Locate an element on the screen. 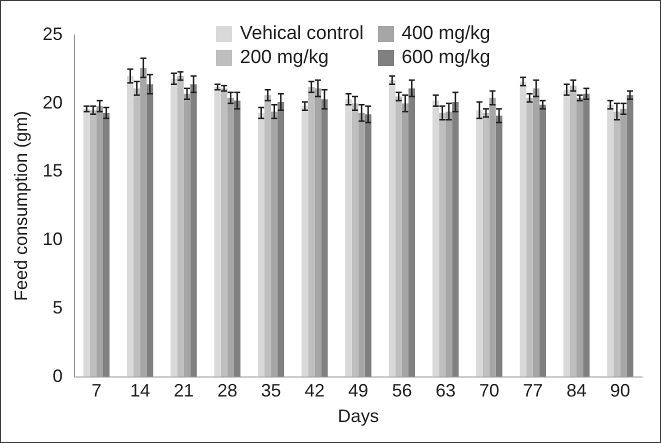 The width and height of the screenshot is (661, 443). y-tick-label: 5 is located at coordinates (57, 307).